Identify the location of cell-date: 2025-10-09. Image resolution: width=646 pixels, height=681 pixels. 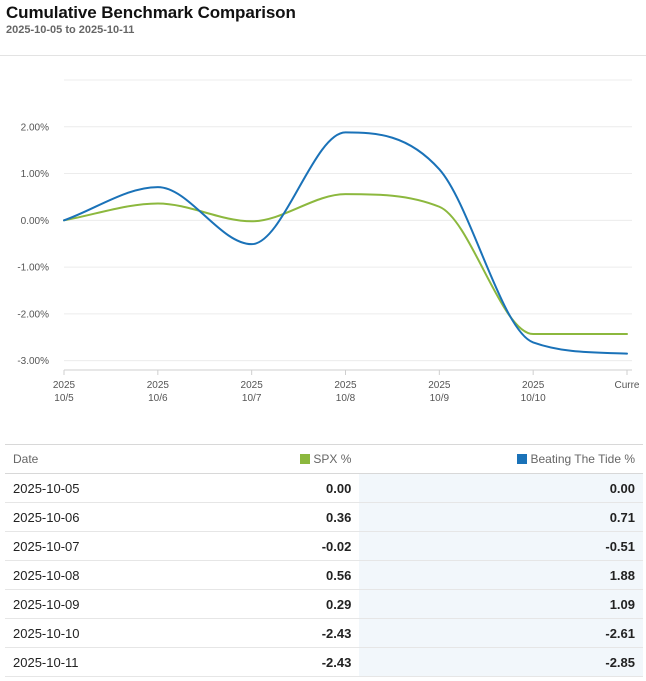
(111, 604).